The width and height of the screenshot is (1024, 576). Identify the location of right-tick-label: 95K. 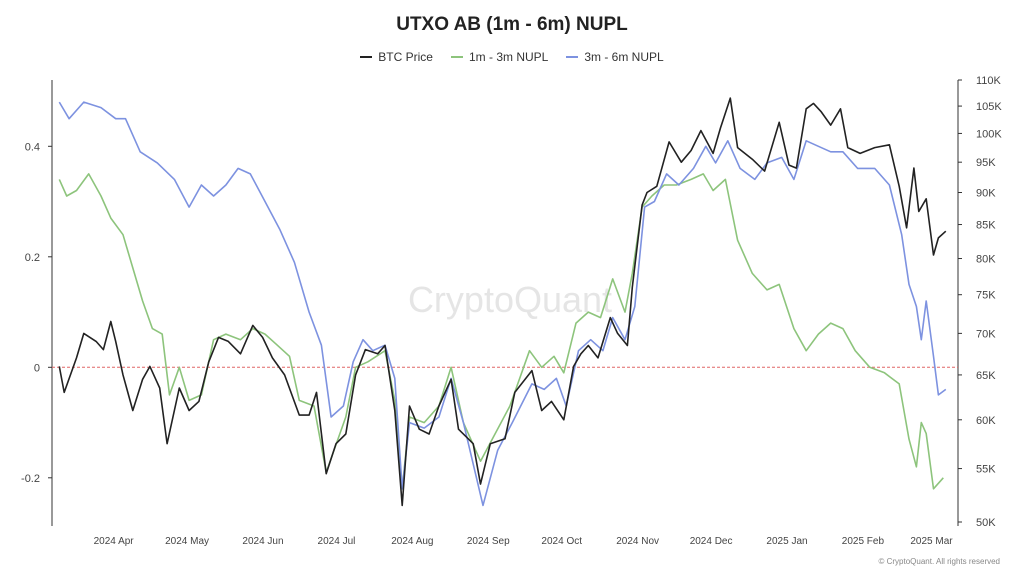
(986, 163).